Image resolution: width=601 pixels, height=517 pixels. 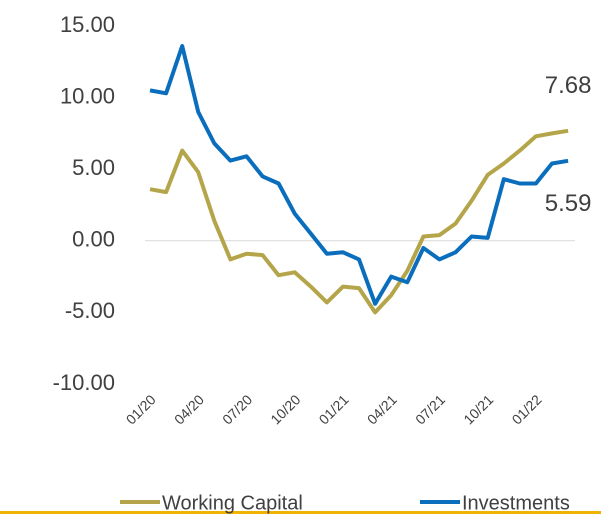 I want to click on x-tick-label: 04/20, so click(x=189, y=409).